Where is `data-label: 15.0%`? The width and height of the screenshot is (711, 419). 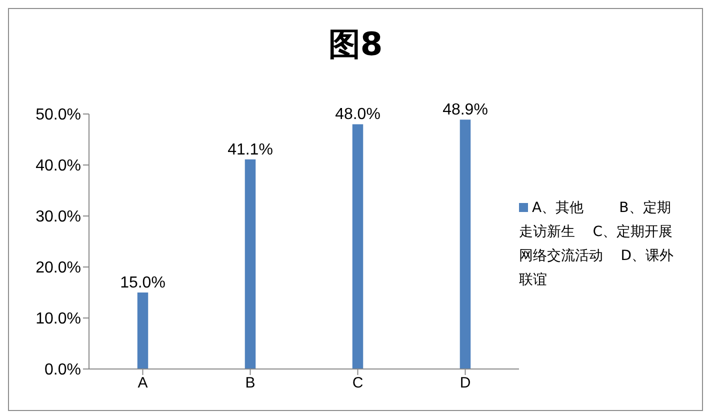 data-label: 15.0% is located at coordinates (143, 283).